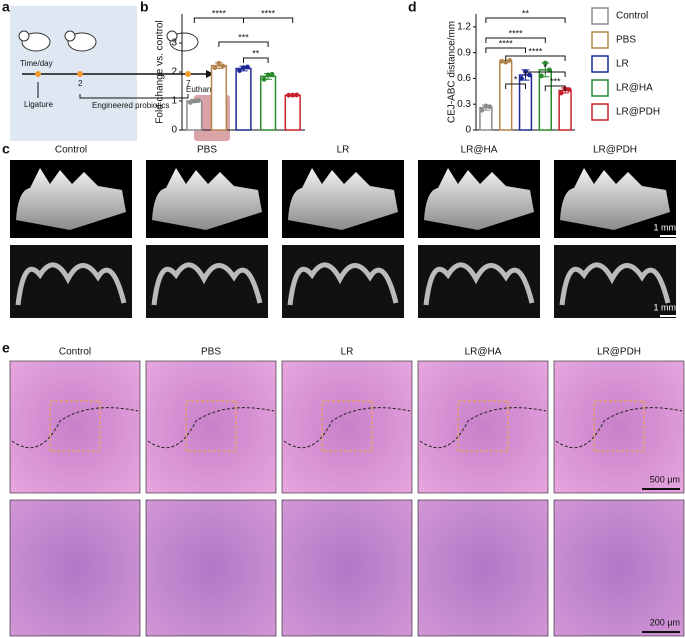  What do you see at coordinates (468, 130) in the screenshot?
I see `y-tick-label: 0` at bounding box center [468, 130].